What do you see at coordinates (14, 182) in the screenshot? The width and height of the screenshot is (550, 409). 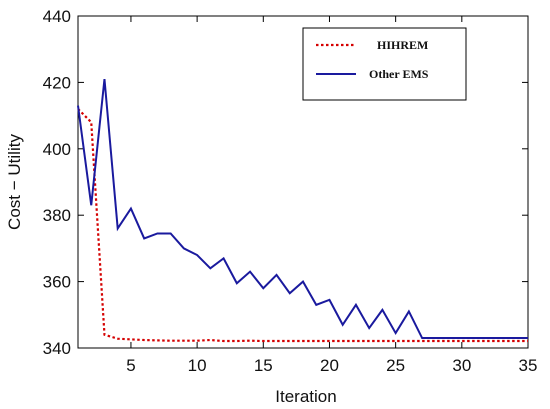 I see `y-axis-label: Cost − Utility` at bounding box center [14, 182].